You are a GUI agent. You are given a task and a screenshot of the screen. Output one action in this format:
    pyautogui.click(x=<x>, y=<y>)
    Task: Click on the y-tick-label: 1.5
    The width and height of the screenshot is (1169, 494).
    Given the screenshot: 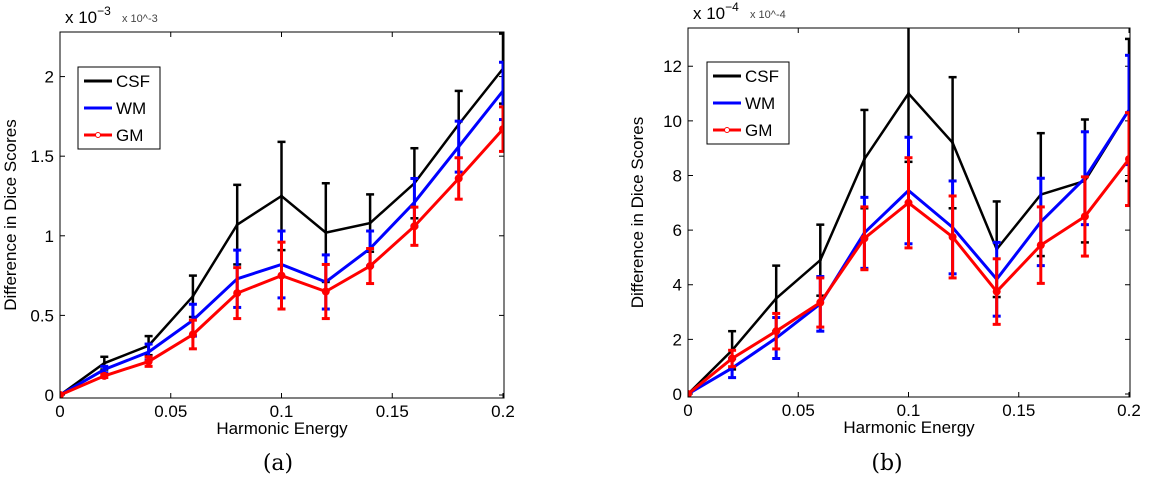 What is the action you would take?
    pyautogui.click(x=42, y=156)
    